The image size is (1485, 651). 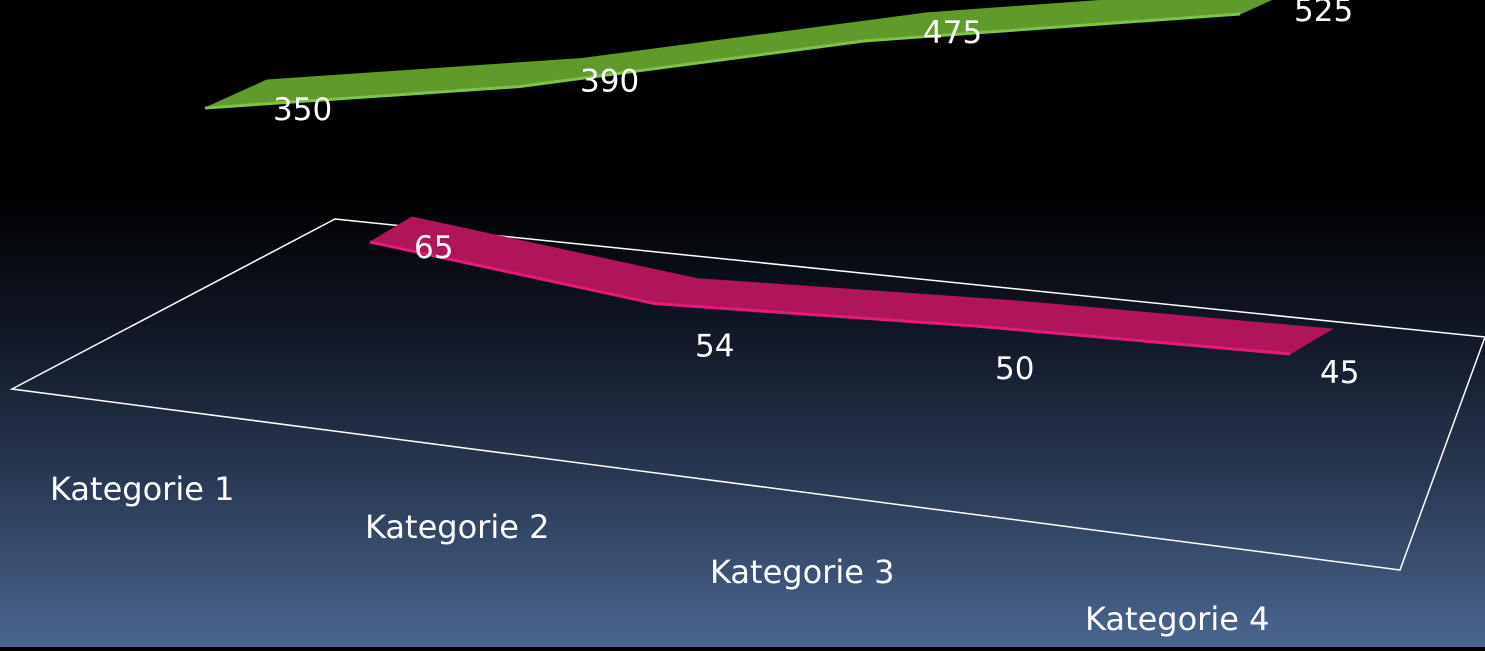 What do you see at coordinates (142, 489) in the screenshot?
I see `category-label-1: Kategorie 1` at bounding box center [142, 489].